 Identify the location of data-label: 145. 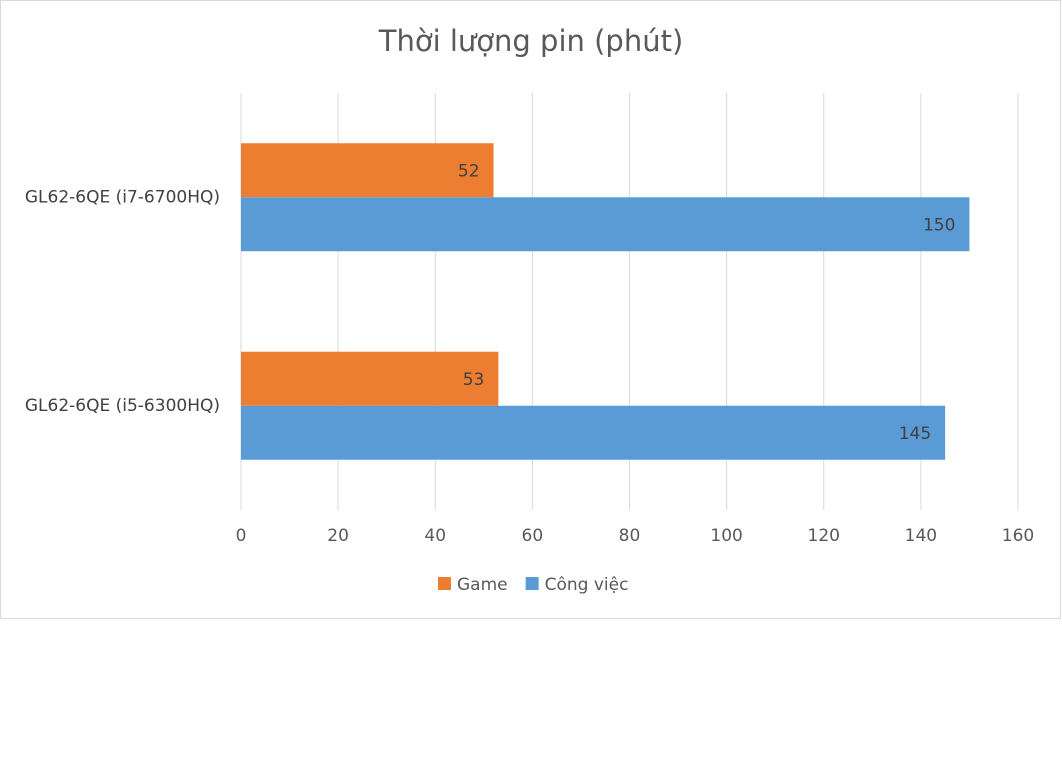
(915, 434).